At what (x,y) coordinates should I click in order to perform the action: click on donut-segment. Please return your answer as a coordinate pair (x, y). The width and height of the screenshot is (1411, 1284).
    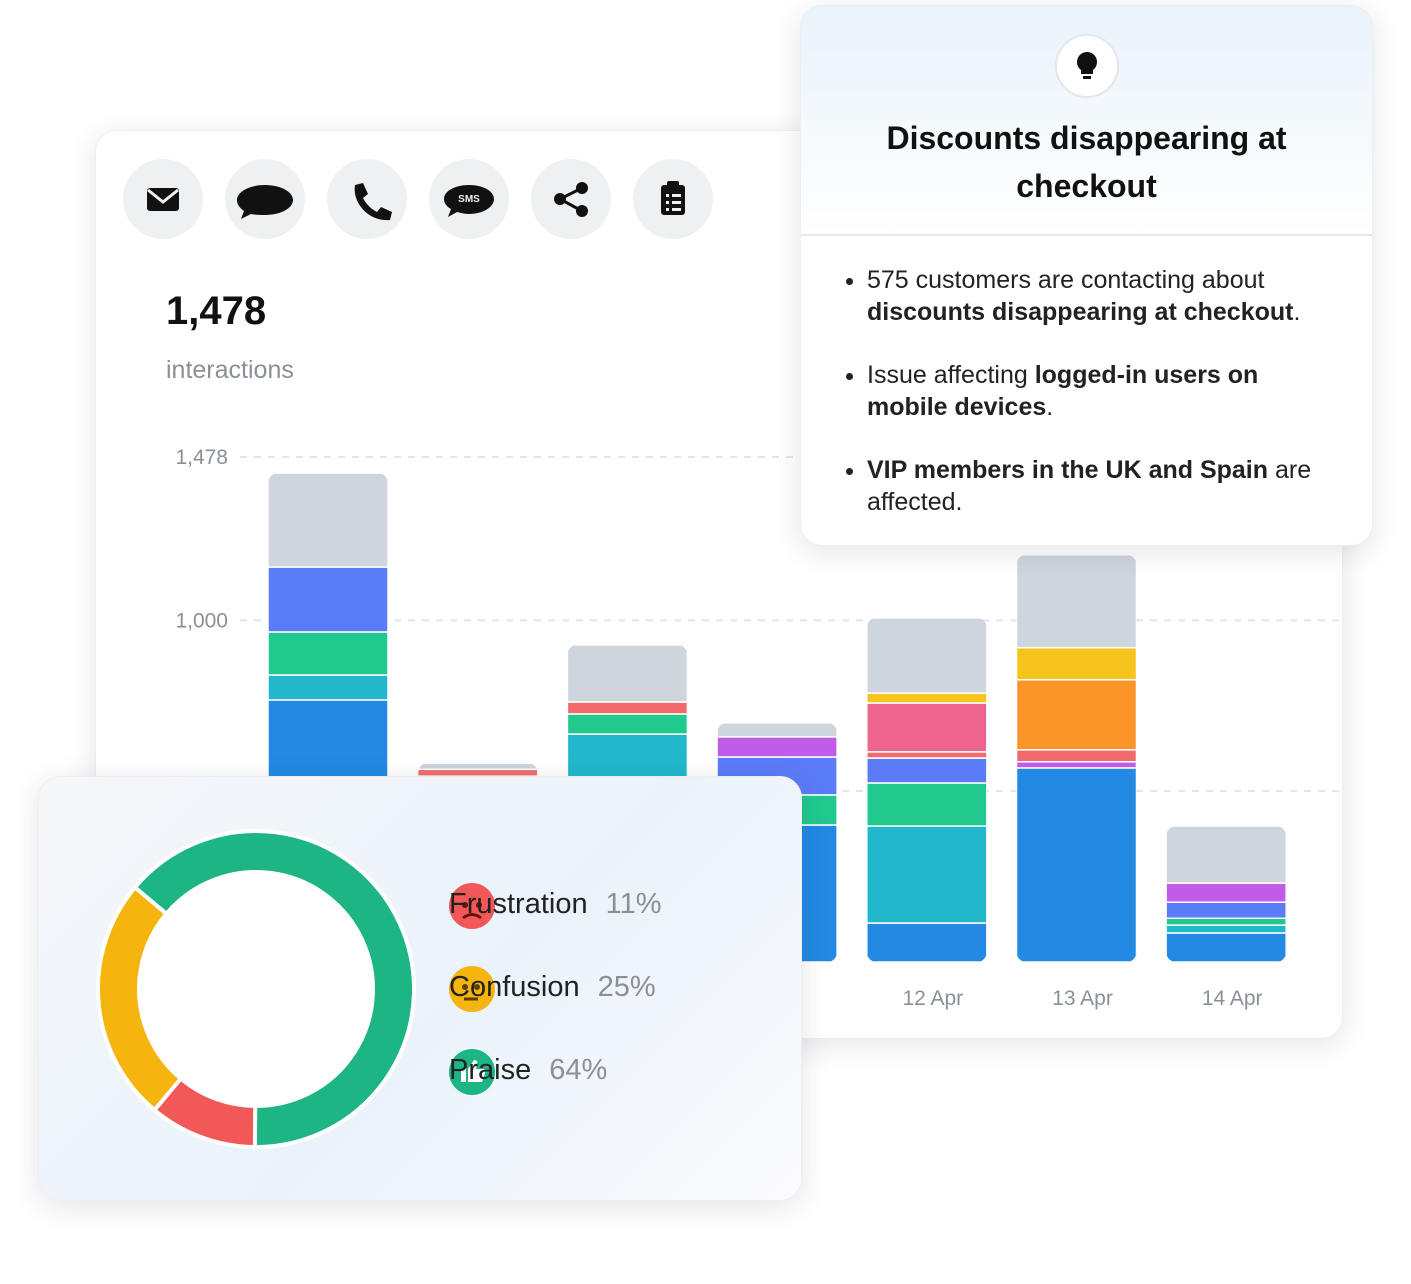
    Looking at the image, I should click on (140, 998).